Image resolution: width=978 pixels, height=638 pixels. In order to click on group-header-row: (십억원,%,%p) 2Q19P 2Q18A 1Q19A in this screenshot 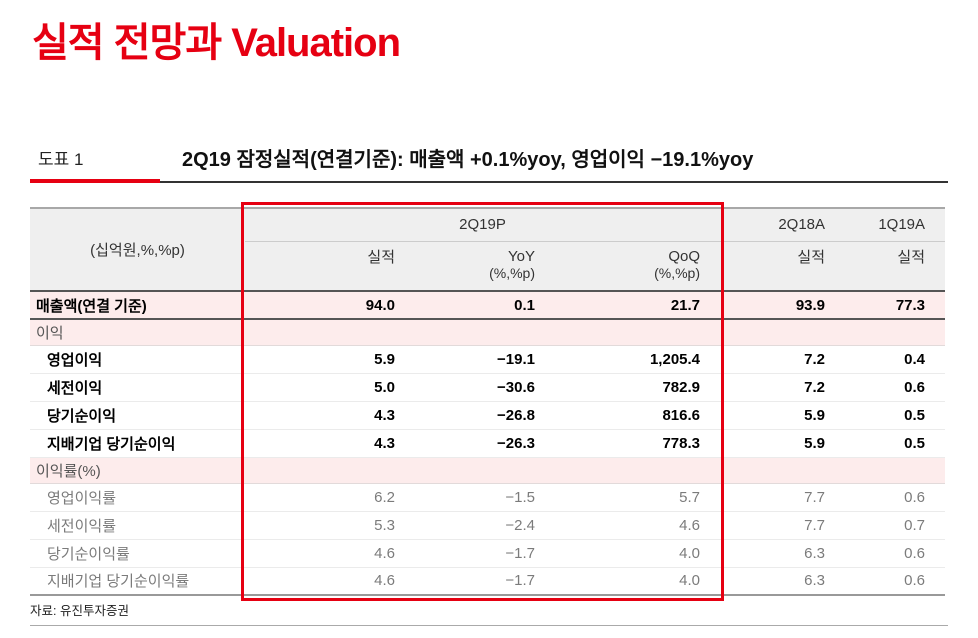, I will do `click(488, 249)`.